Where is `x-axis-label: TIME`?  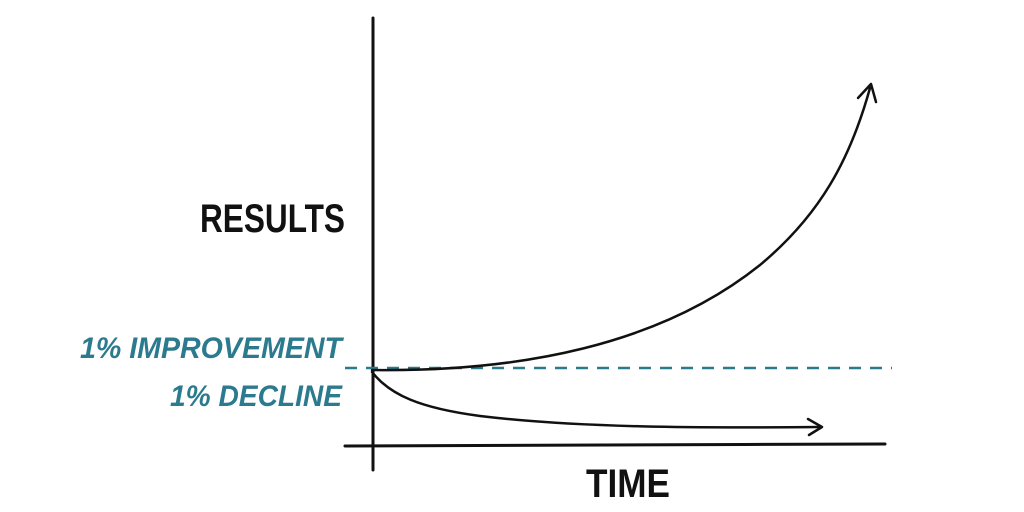 x-axis-label: TIME is located at coordinates (628, 484).